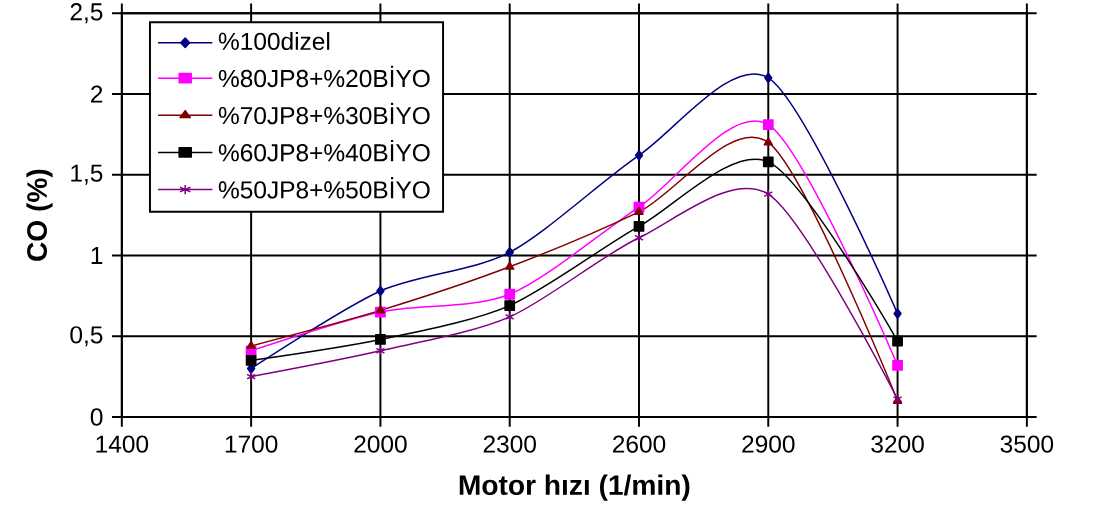 This screenshot has width=1093, height=525. Describe the element at coordinates (39, 215) in the screenshot. I see `y-axis-title: CO (%)` at that location.